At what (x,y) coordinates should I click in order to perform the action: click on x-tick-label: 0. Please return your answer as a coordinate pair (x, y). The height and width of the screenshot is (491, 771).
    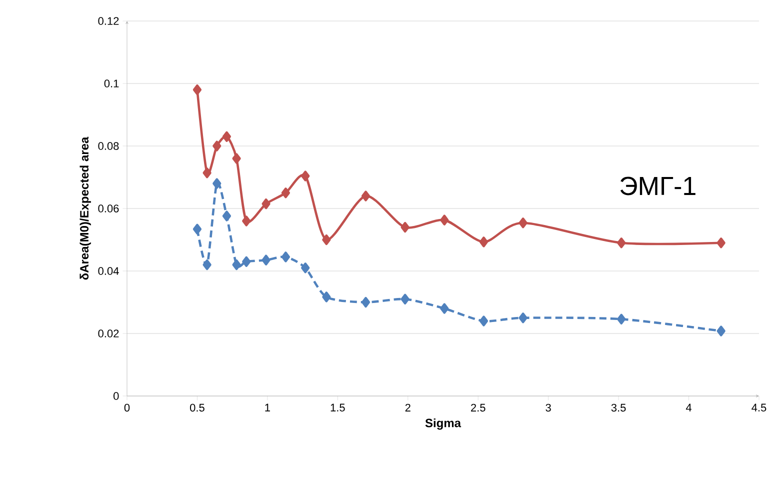
    Looking at the image, I should click on (127, 408).